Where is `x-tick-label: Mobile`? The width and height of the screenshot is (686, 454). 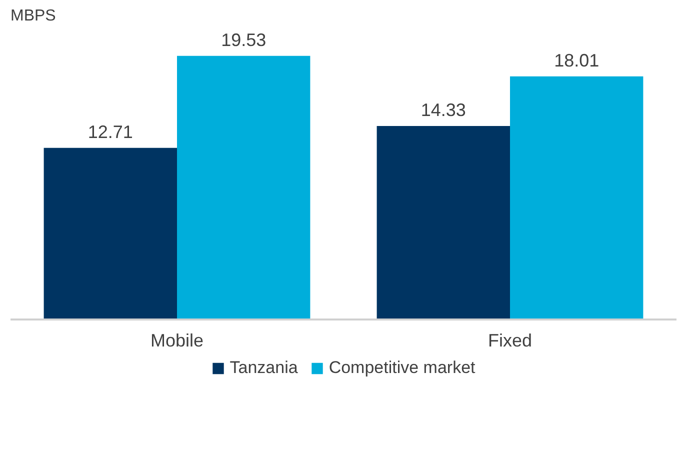
x-tick-label: Mobile is located at coordinates (177, 340).